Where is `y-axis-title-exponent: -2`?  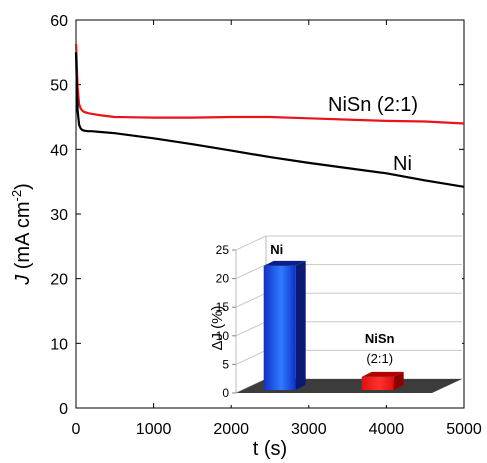
y-axis-title-exponent: -2 is located at coordinates (16, 196).